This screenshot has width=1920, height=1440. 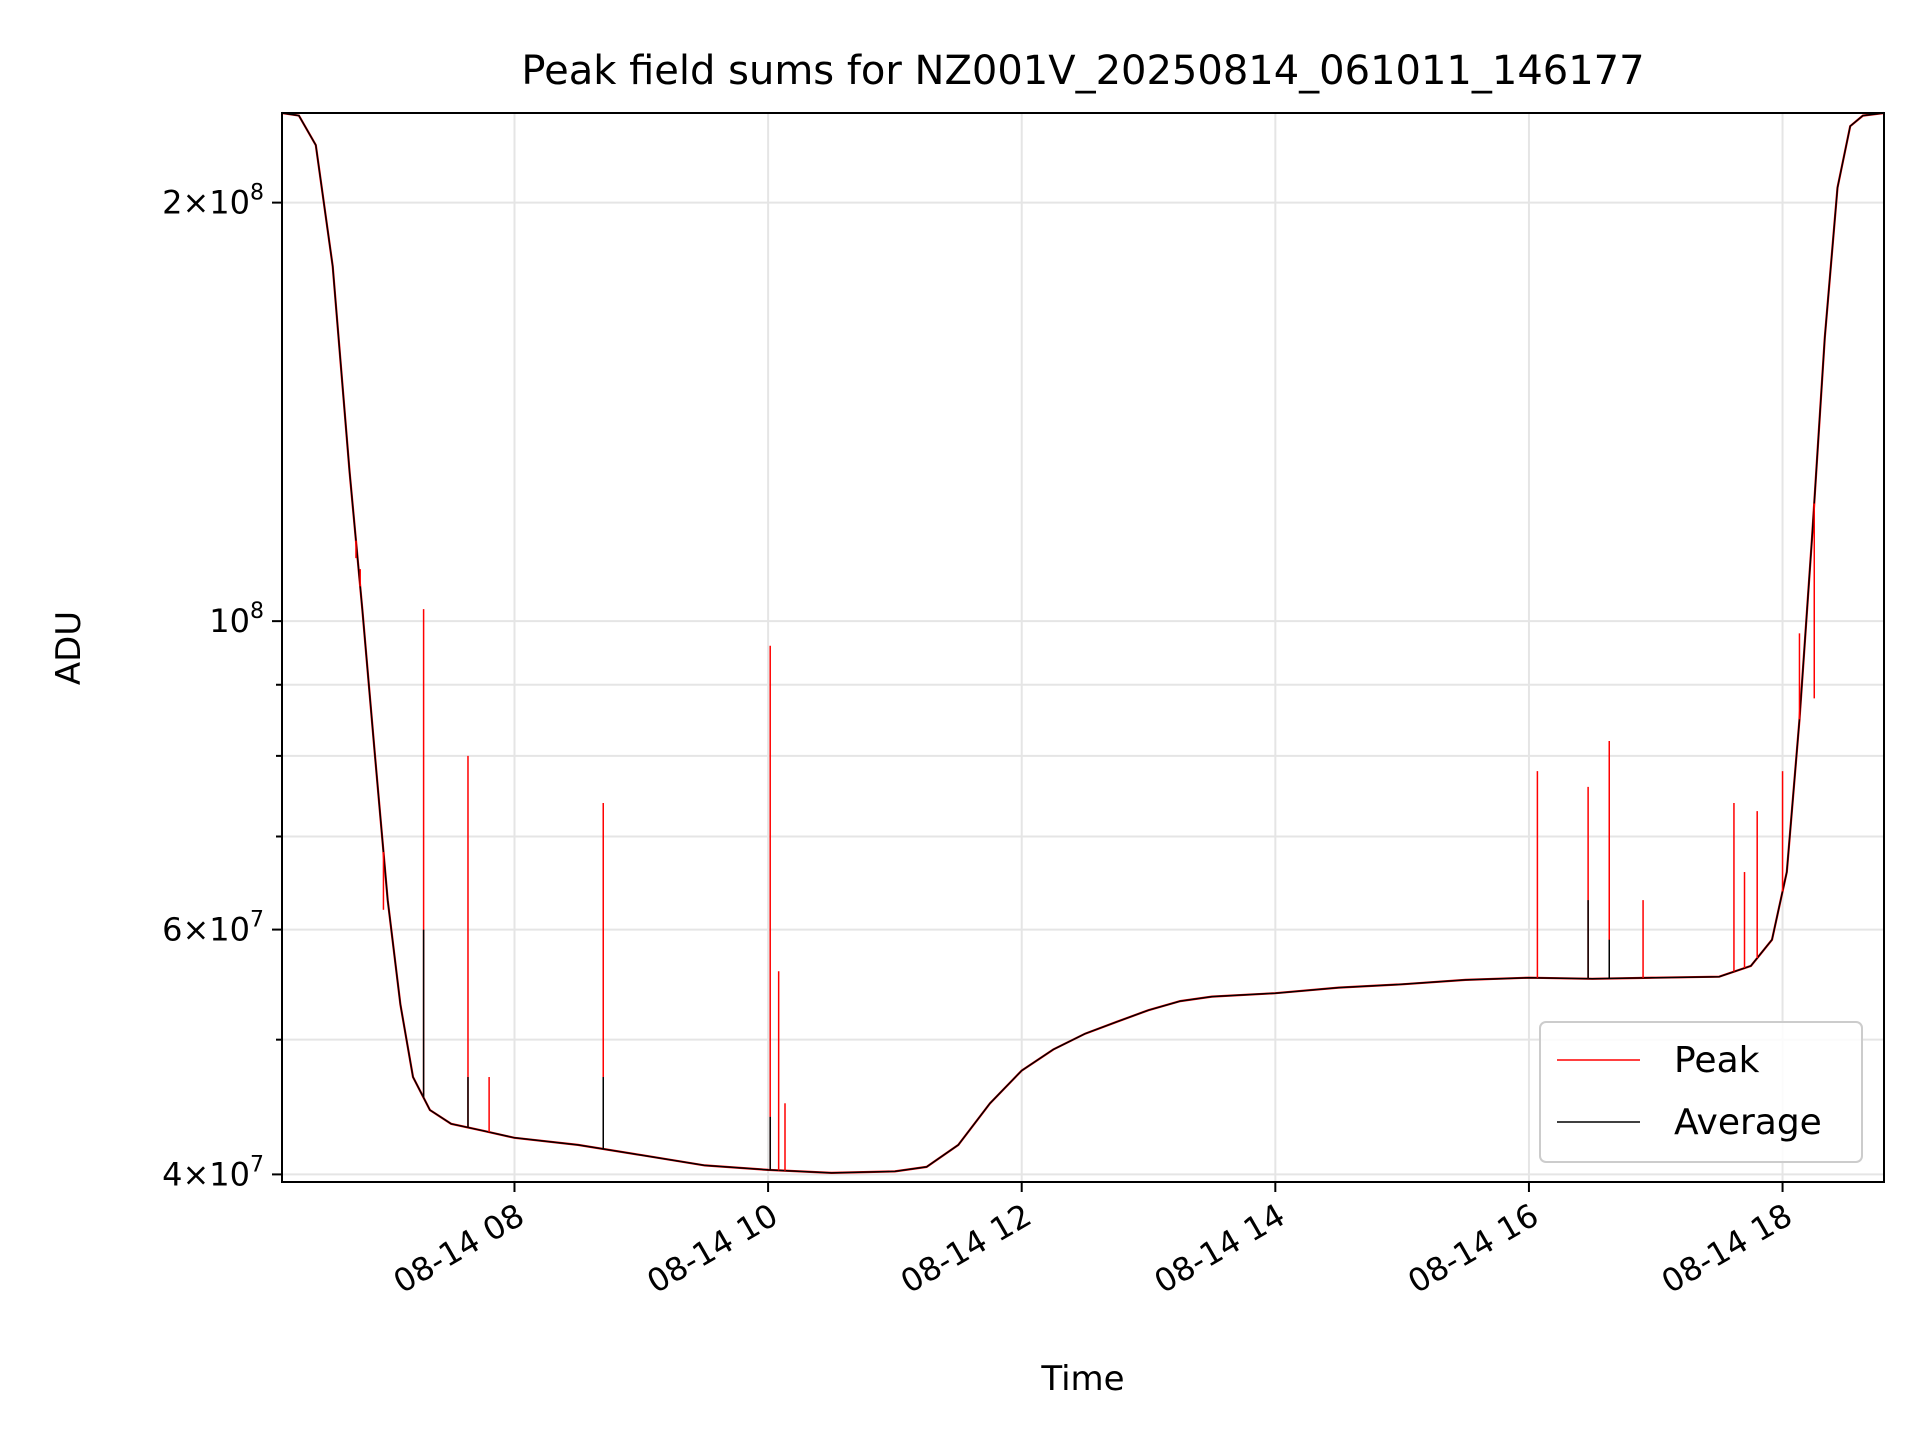 I want to click on y-tick-label: 4×107, so click(x=213, y=1172).